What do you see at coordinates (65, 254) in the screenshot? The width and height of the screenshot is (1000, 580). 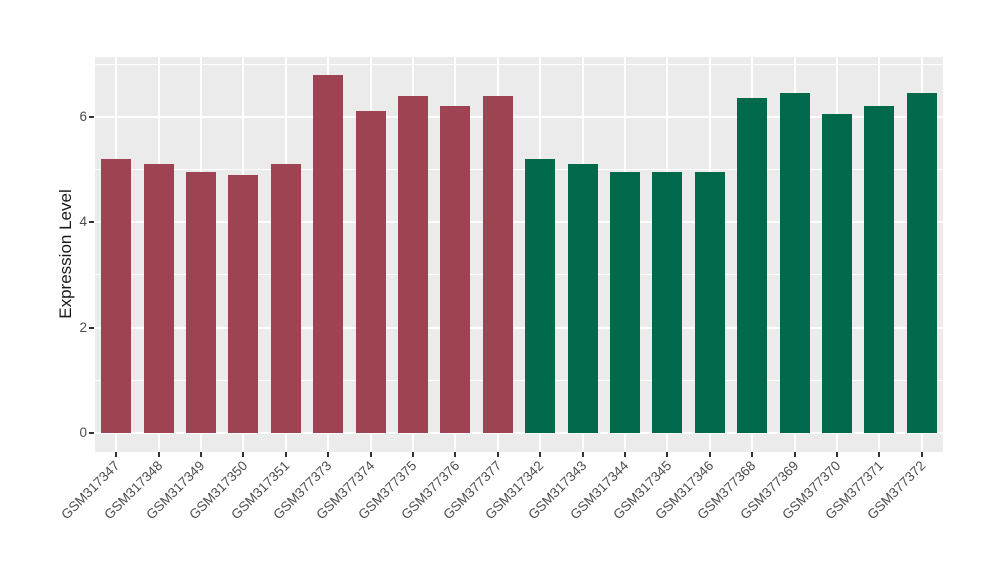 I see `y-axis-title: Expression Level` at bounding box center [65, 254].